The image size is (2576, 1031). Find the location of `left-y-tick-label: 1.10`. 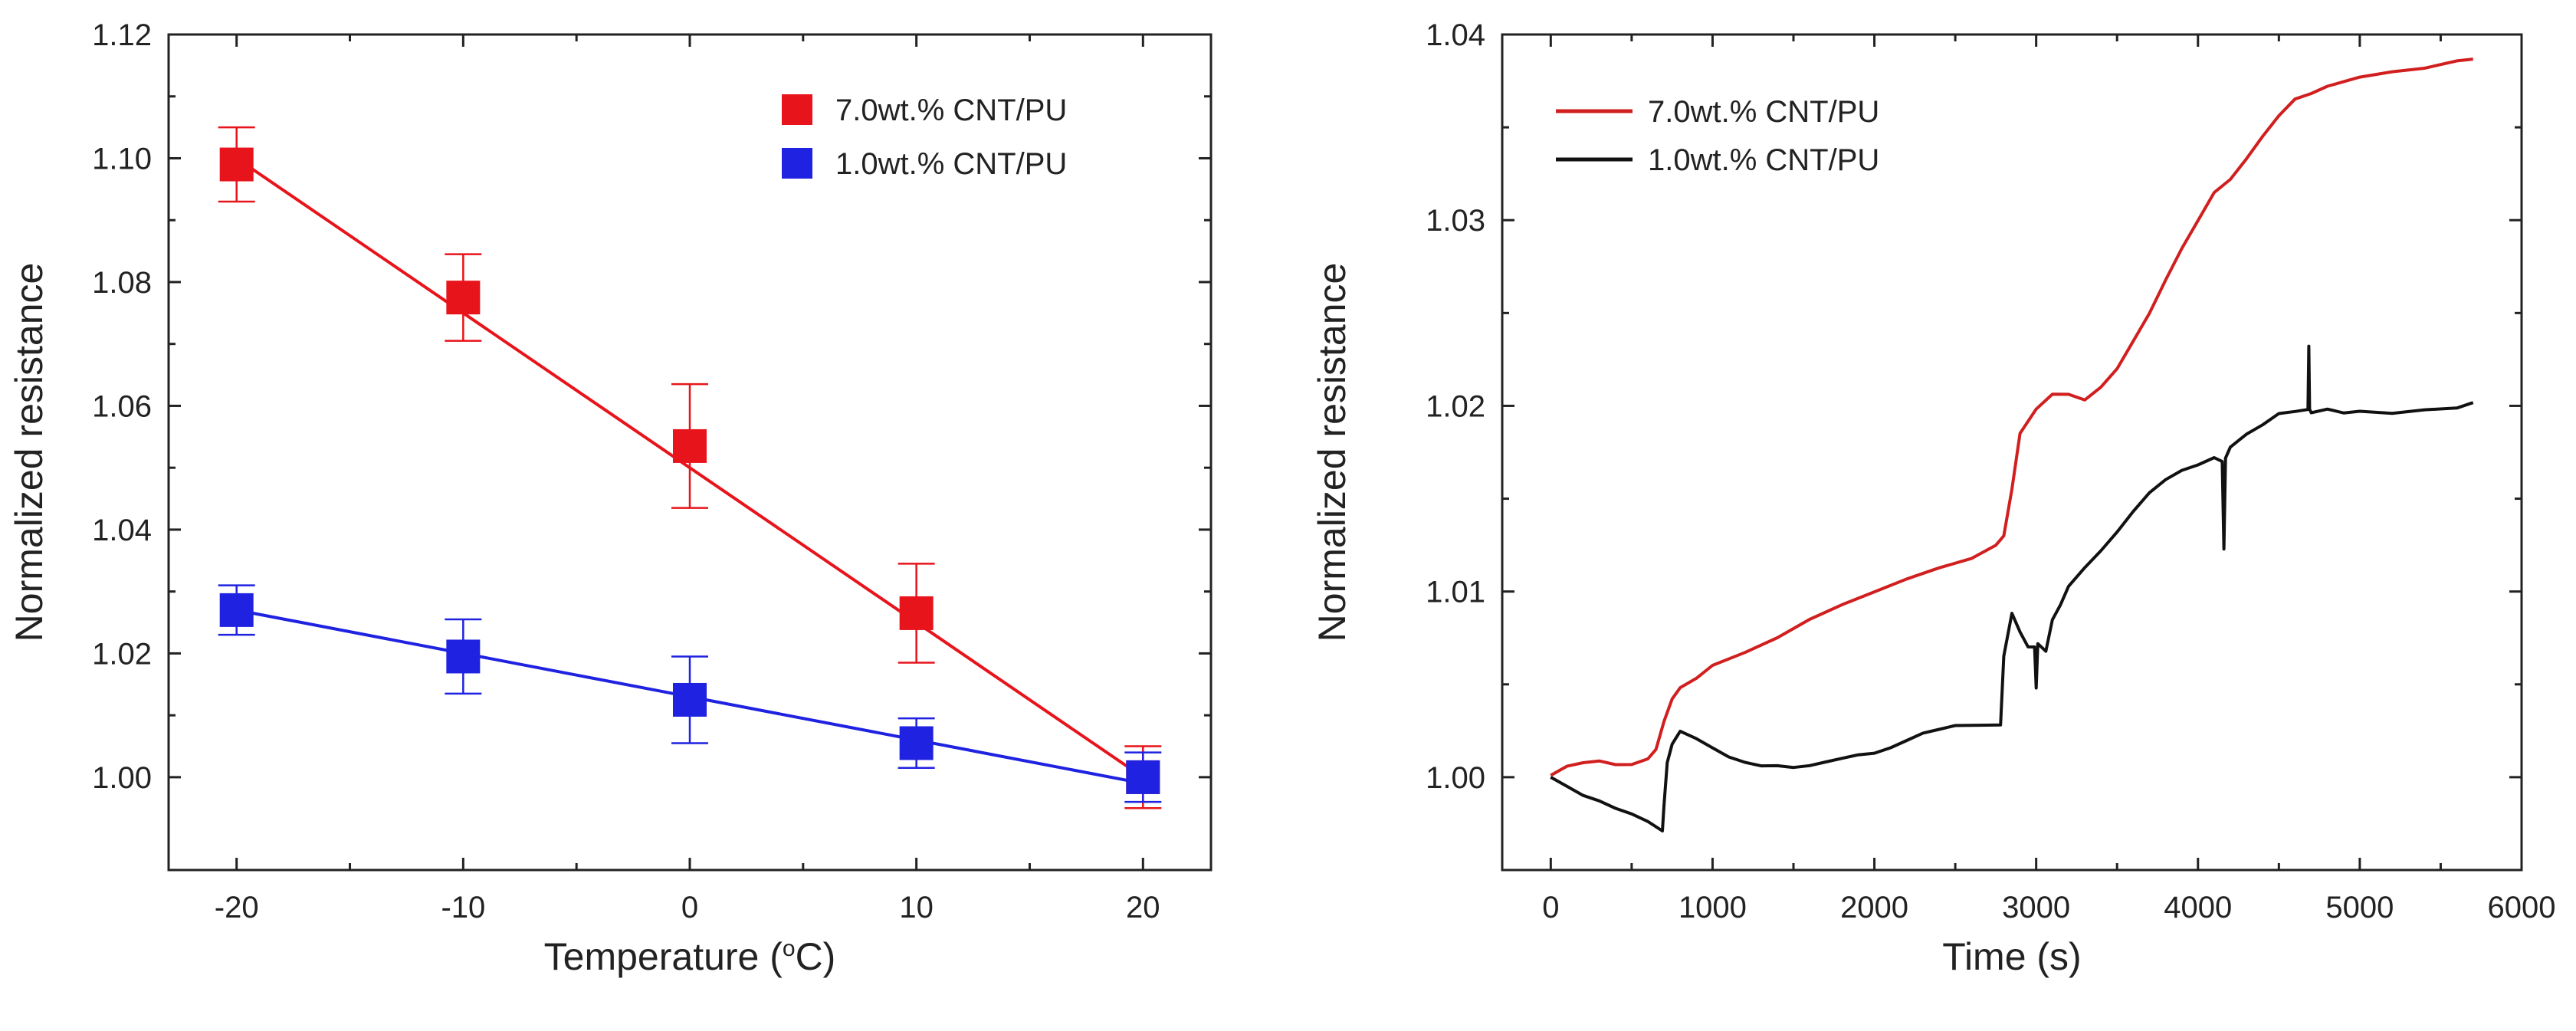

left-y-tick-label: 1.10 is located at coordinates (122, 159).